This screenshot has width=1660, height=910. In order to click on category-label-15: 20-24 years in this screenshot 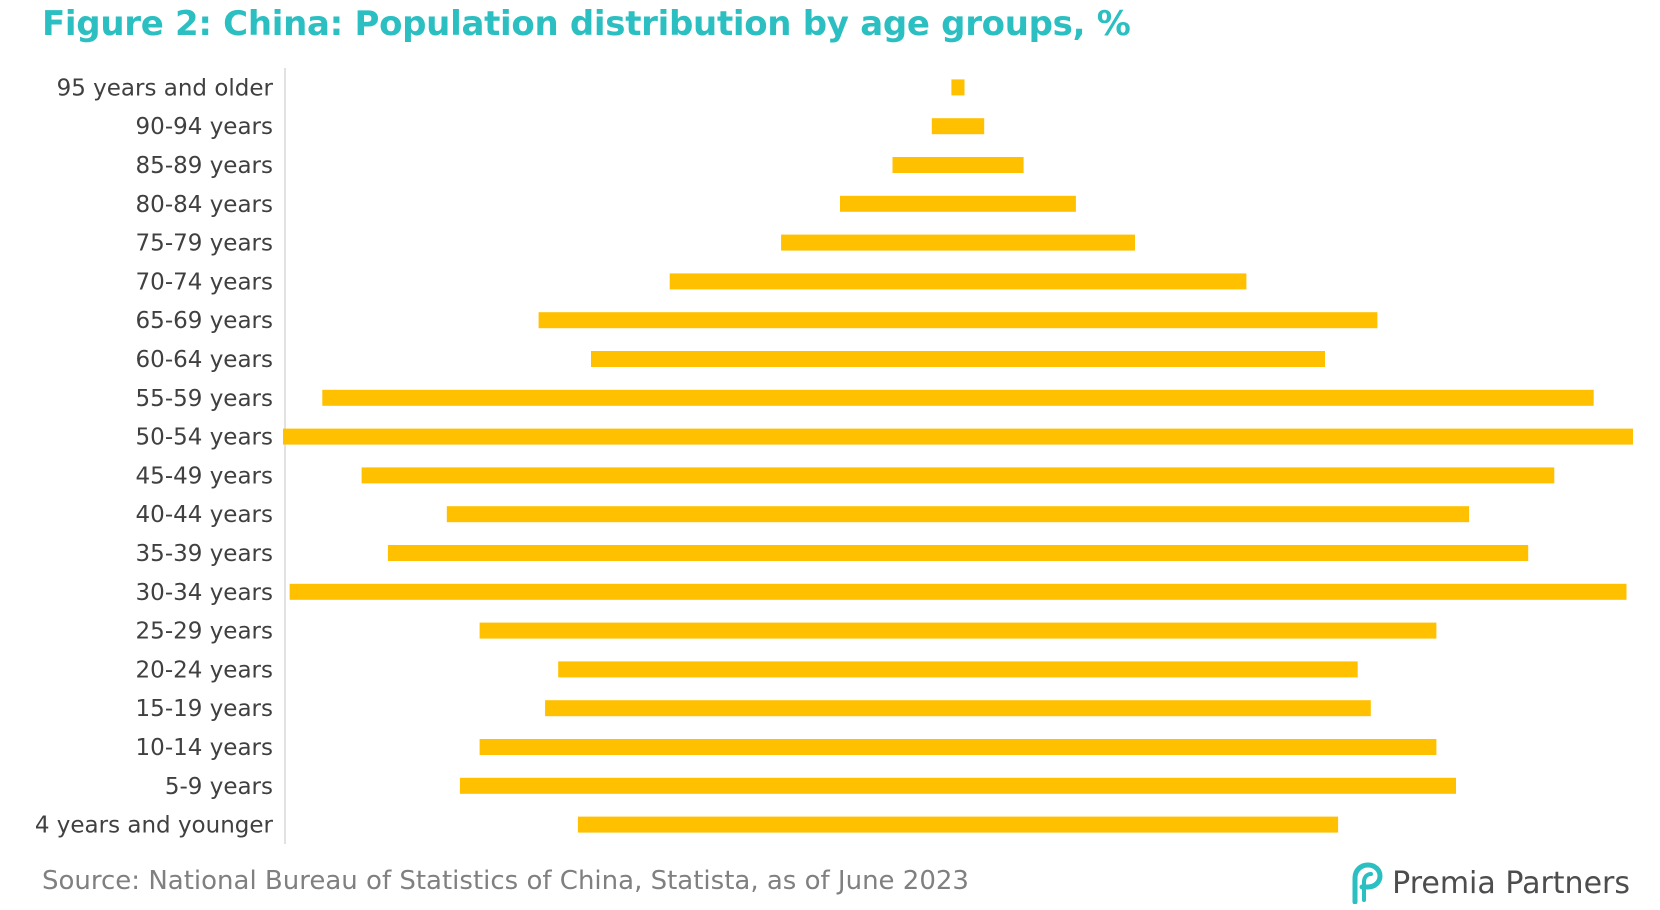, I will do `click(204, 670)`.